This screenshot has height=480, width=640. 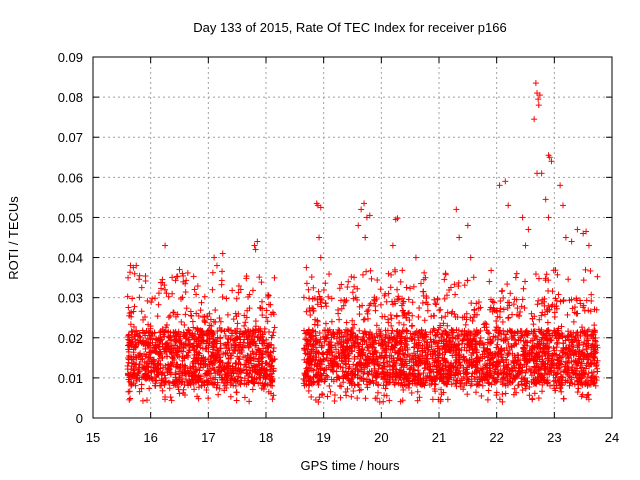 I want to click on x-tick-label: 22, so click(x=496, y=437).